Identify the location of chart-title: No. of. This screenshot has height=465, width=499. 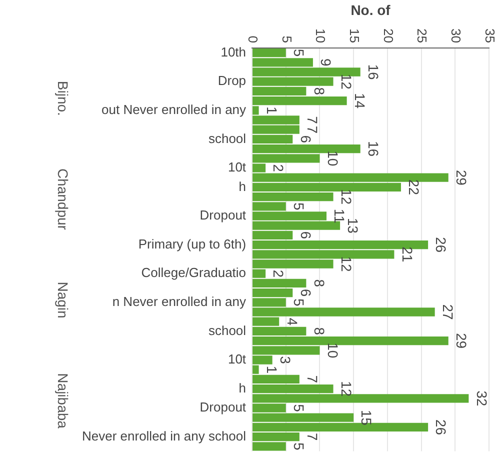
(370, 10).